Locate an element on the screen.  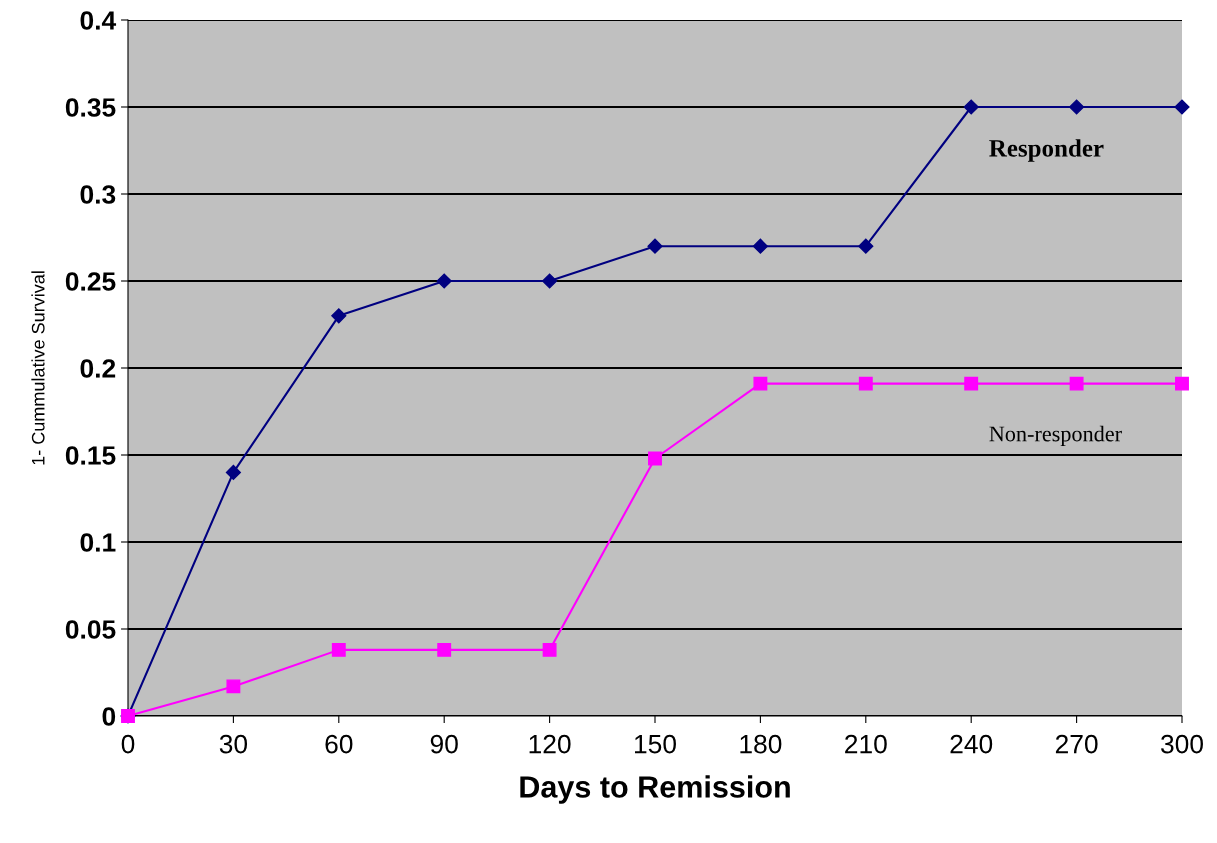
series-label: Non-responder is located at coordinates (1055, 435).